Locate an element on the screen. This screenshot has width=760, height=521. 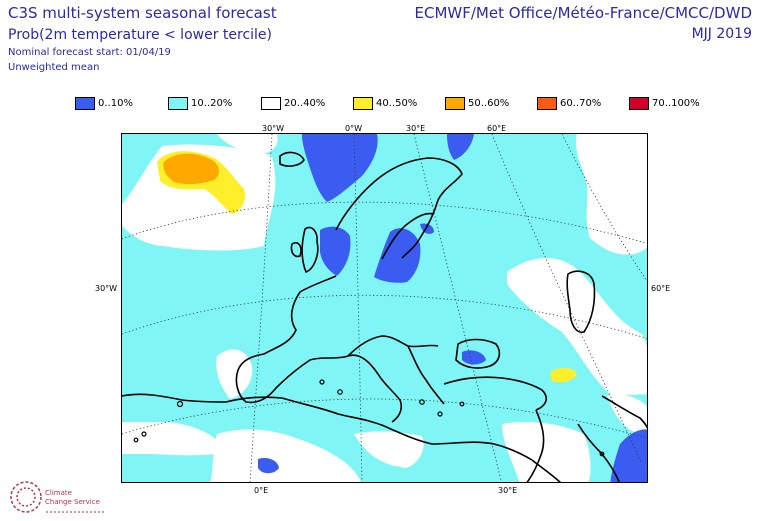
lon-label-bottom: 0°E is located at coordinates (261, 490).